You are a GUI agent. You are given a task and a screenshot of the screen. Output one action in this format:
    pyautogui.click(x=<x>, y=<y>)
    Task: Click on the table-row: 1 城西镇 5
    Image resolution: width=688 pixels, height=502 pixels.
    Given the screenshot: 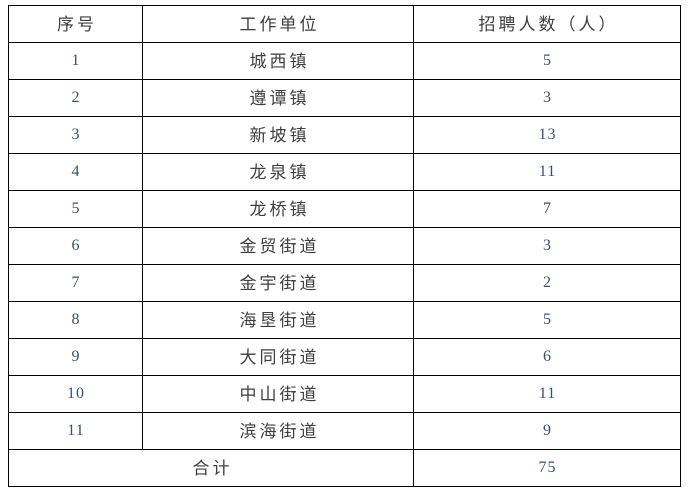 What is the action you would take?
    pyautogui.click(x=344, y=61)
    